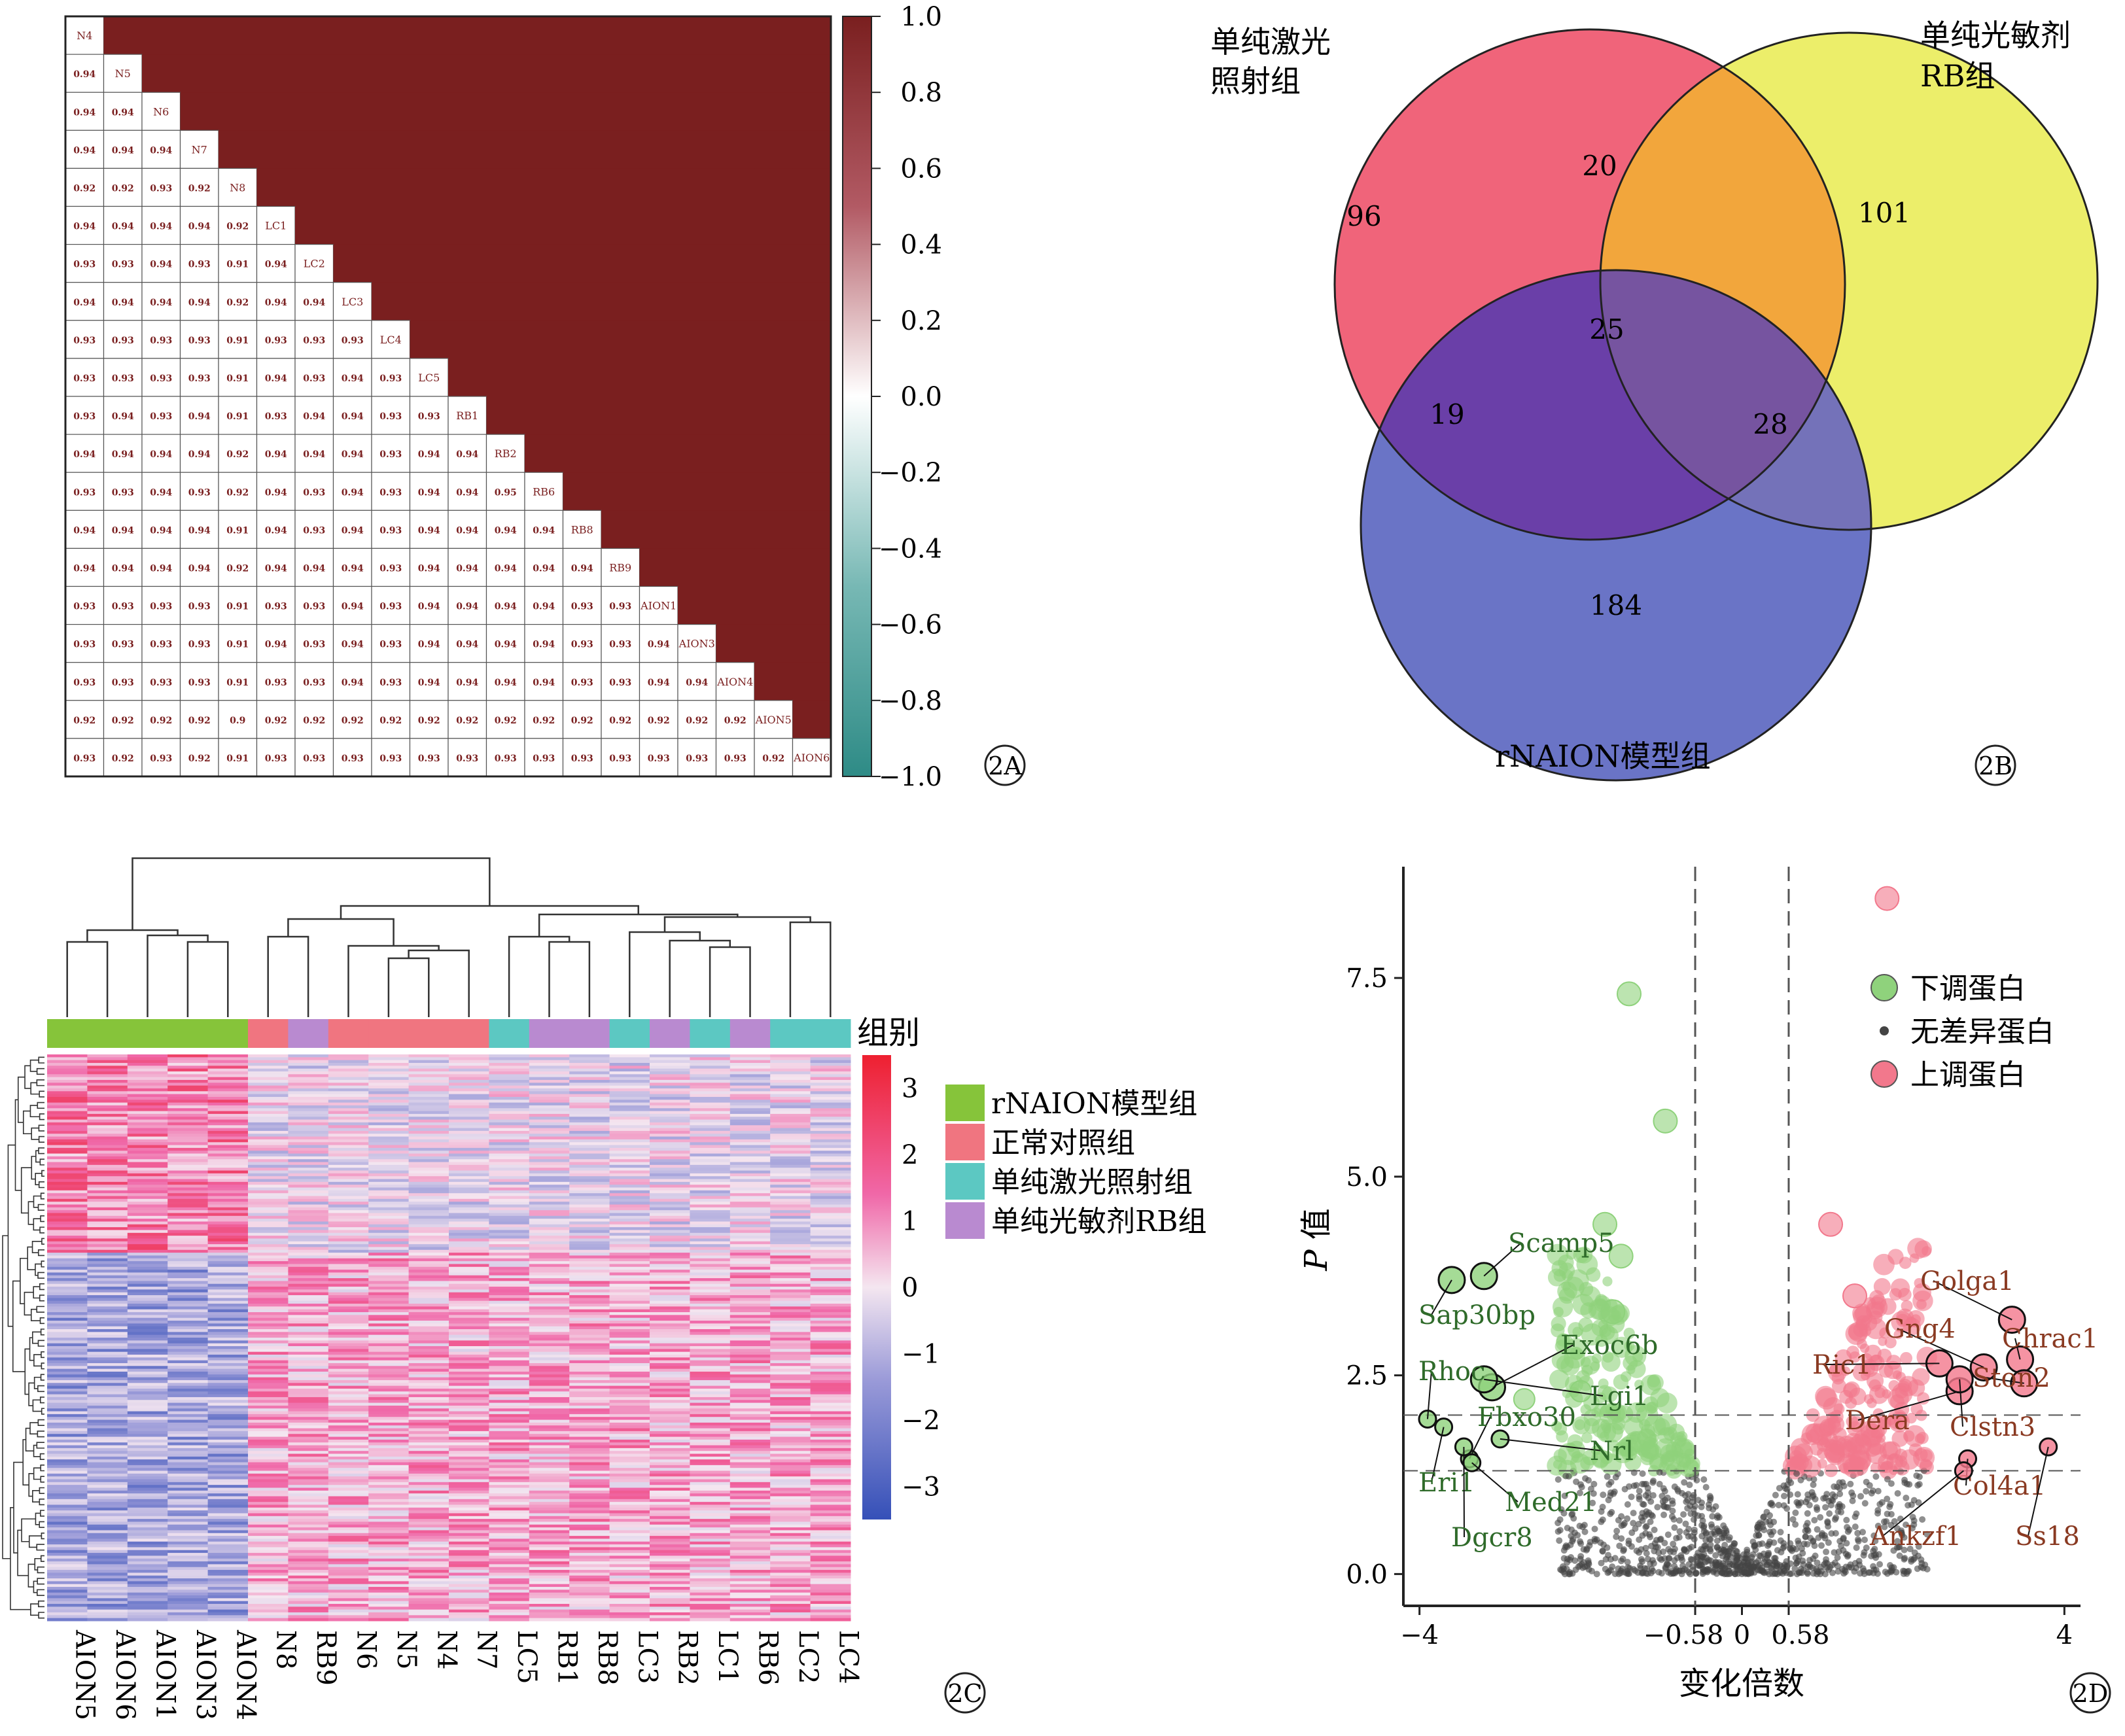 The image size is (2125, 1736). I want to click on corr-value-label: 0.92, so click(123, 188).